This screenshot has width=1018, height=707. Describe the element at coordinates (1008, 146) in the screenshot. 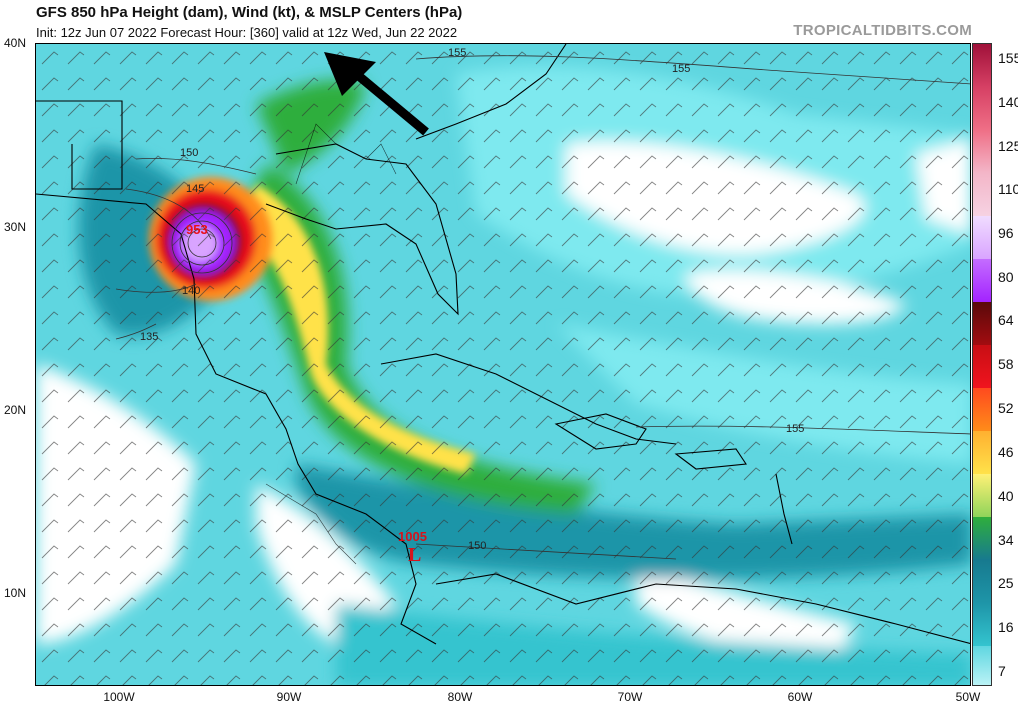

I see `colorbar-label: 125` at that location.